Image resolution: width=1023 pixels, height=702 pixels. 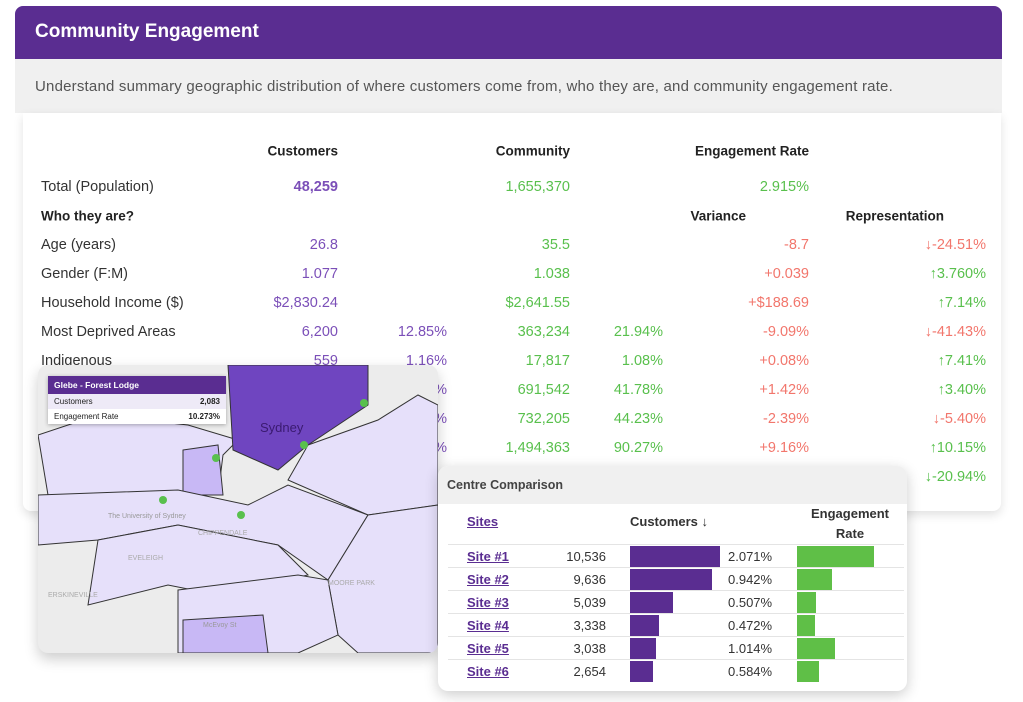 What do you see at coordinates (223, 533) in the screenshot?
I see `map-suburb-label: CHIPPENDALE` at bounding box center [223, 533].